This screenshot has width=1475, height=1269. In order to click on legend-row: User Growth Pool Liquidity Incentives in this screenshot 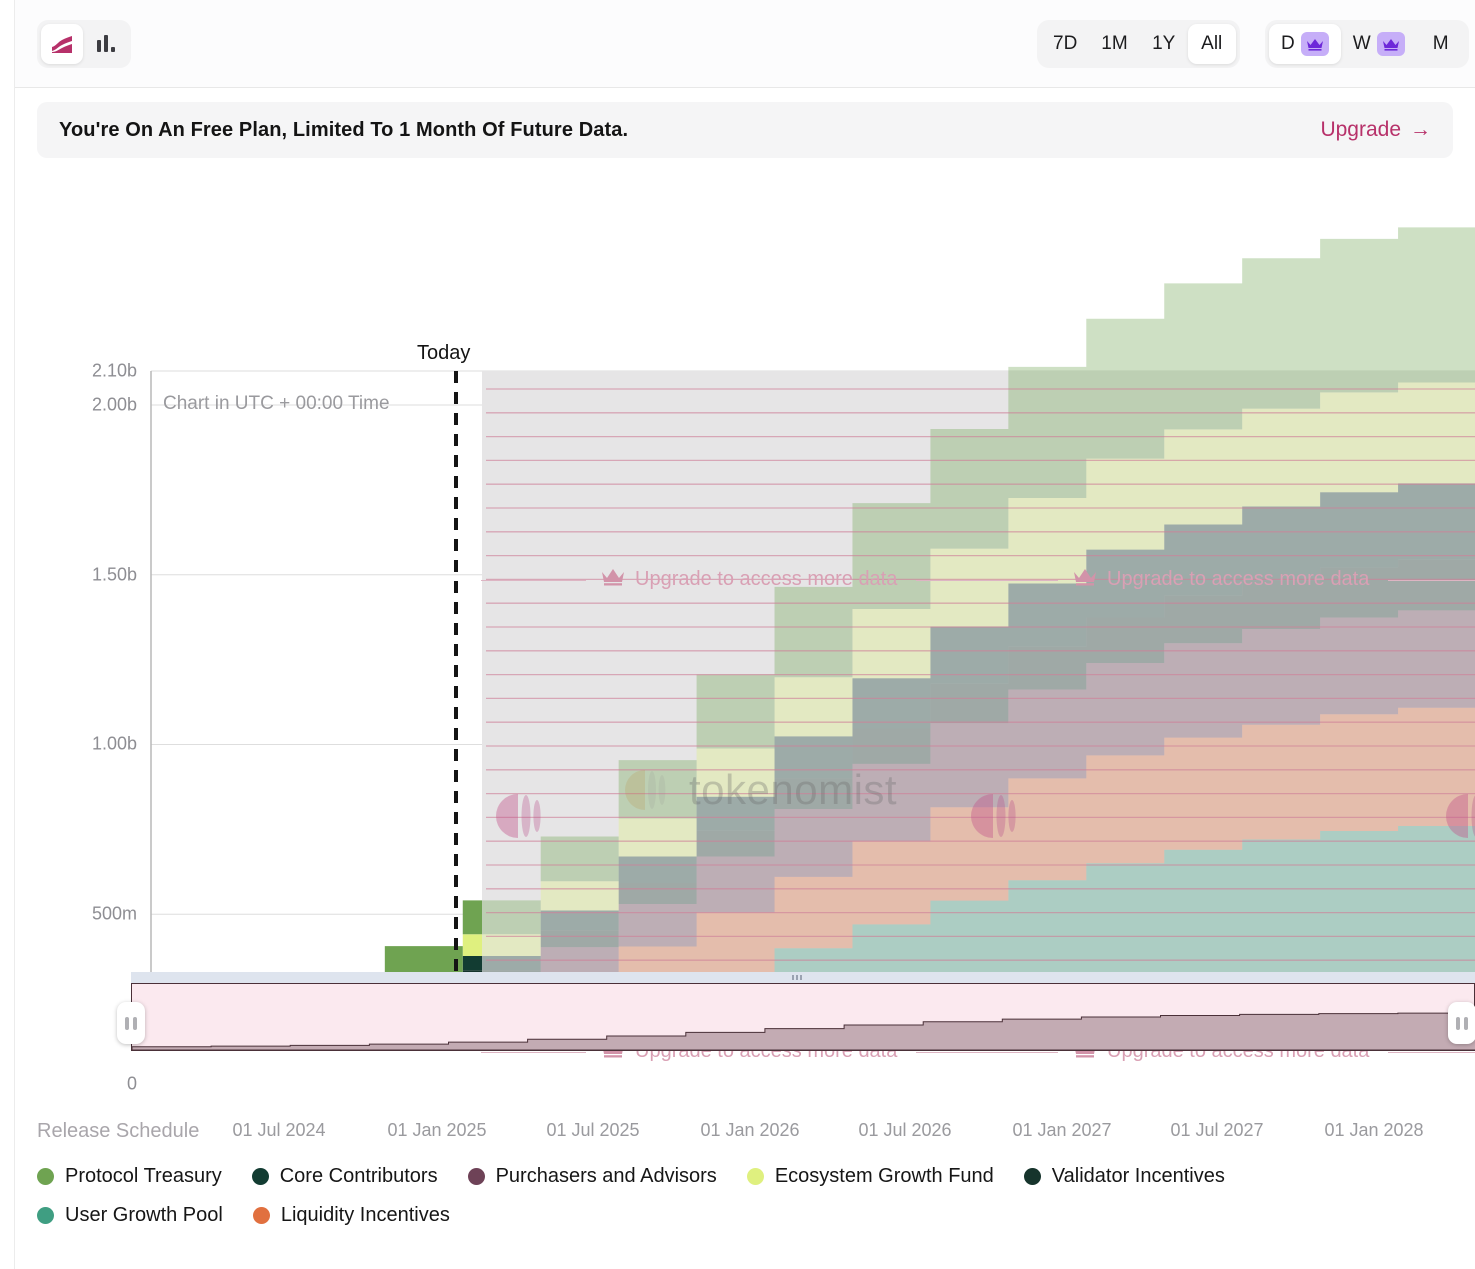, I will do `click(752, 1215)`.